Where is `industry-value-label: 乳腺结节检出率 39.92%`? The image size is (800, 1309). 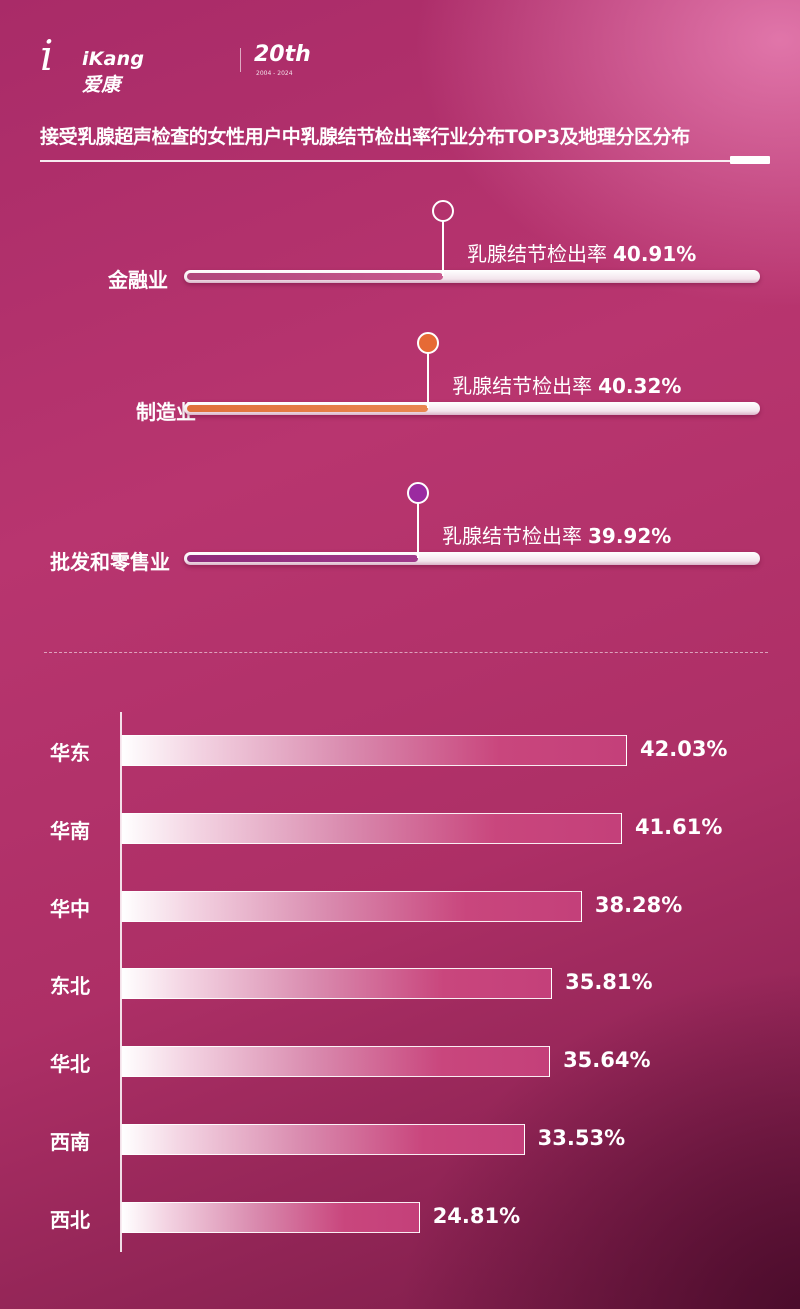 industry-value-label: 乳腺结节检出率 39.92% is located at coordinates (556, 534).